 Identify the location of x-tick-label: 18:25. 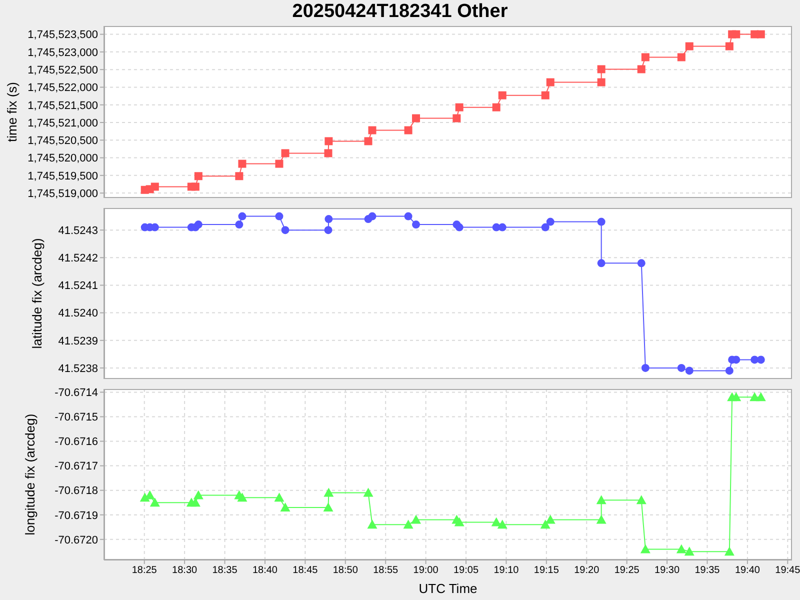
(145, 570).